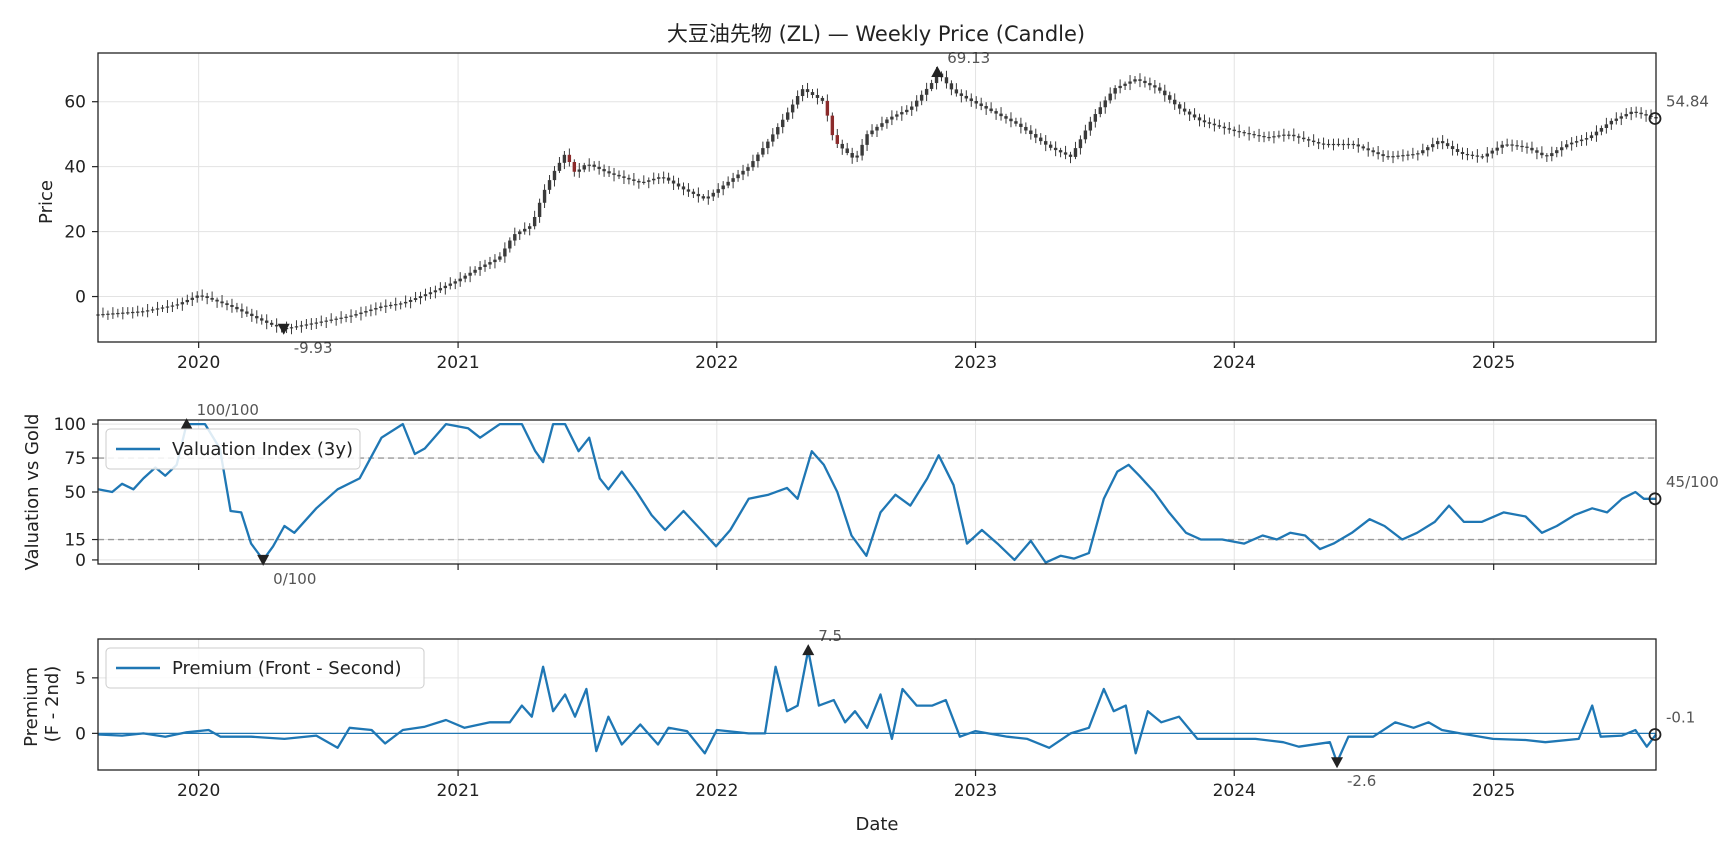 The image size is (1728, 849). Describe the element at coordinates (75, 103) in the screenshot. I see `y-tick-label: 60` at that location.